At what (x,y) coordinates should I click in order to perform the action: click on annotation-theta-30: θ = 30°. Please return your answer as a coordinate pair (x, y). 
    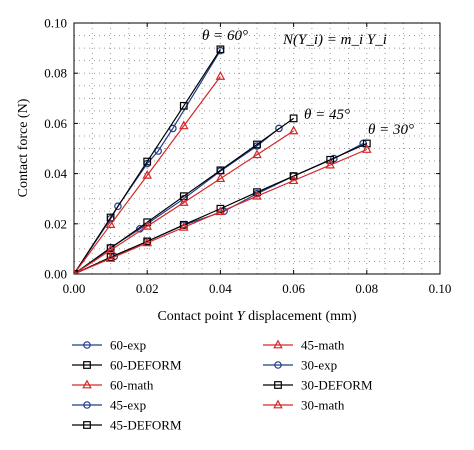
    Looking at the image, I should click on (391, 130).